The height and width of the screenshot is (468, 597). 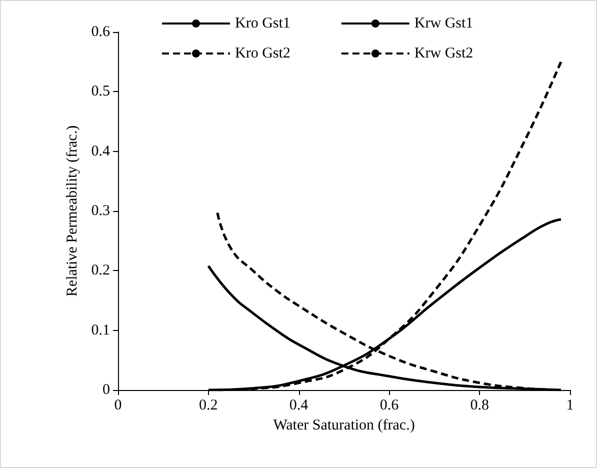 I want to click on y-tick-label: 0, so click(x=106, y=390).